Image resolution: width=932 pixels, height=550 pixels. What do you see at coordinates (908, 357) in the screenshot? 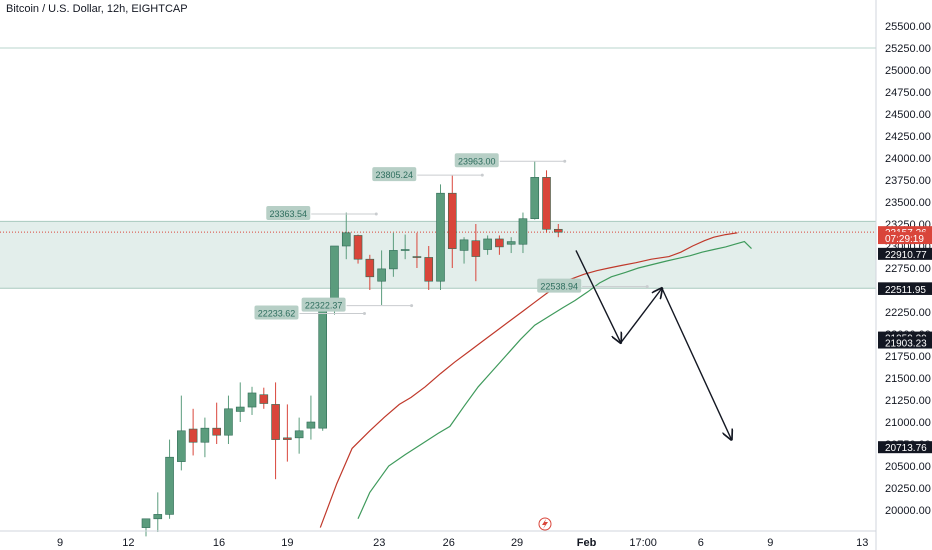
I see `price-tick-label: 21750.00` at bounding box center [908, 357].